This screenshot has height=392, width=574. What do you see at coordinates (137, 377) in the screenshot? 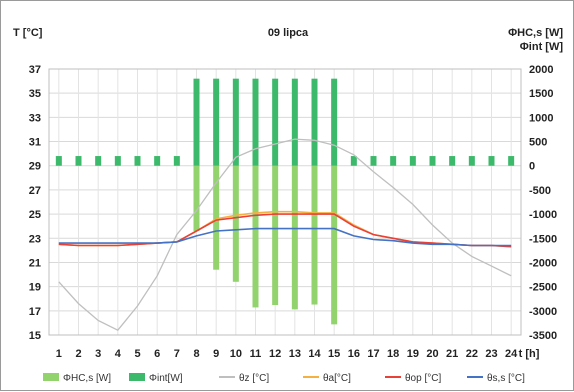
I see `legend-phi-int-swatch` at bounding box center [137, 377].